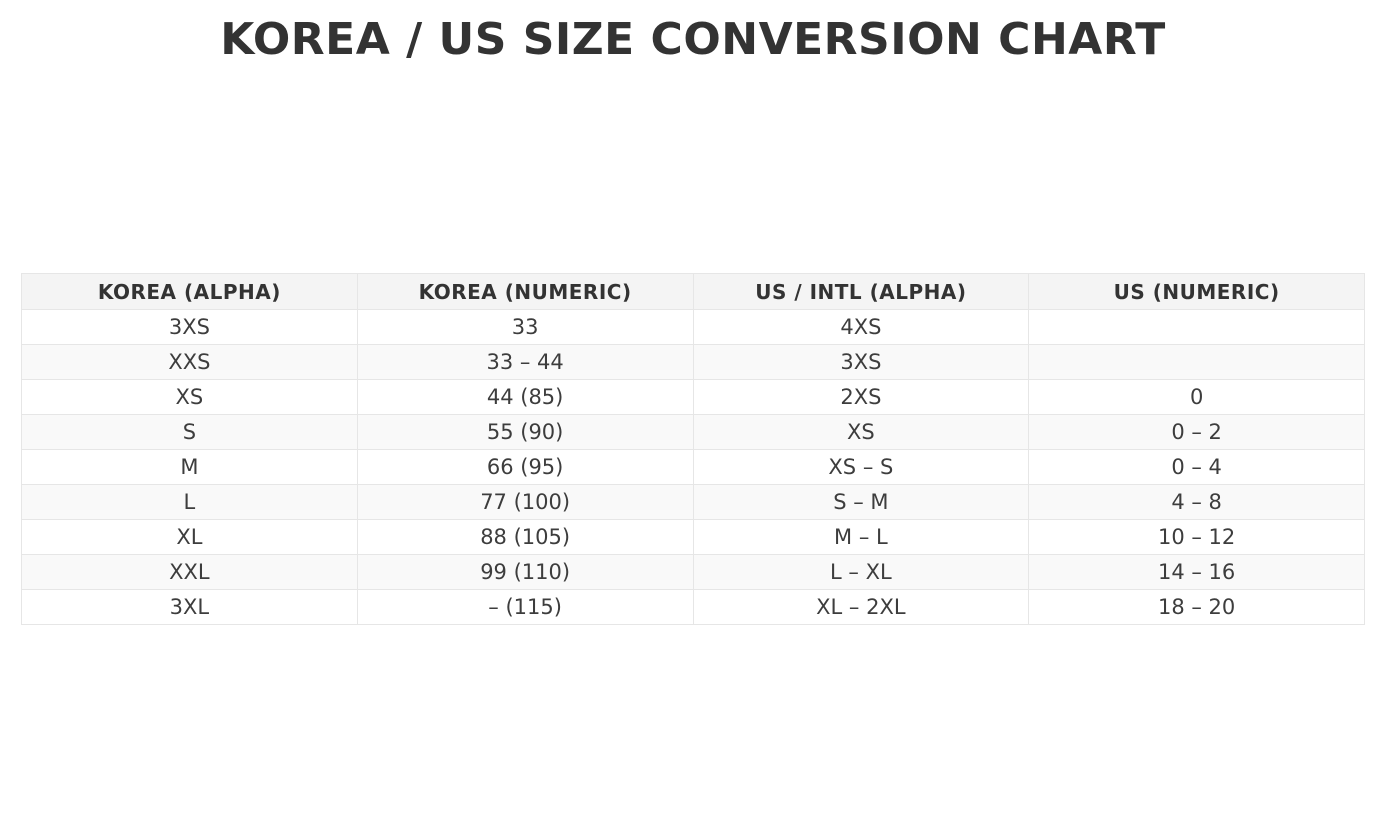 This screenshot has width=1386, height=835. Describe the element at coordinates (1196, 572) in the screenshot. I see `table-cell: 14 – 16` at that location.